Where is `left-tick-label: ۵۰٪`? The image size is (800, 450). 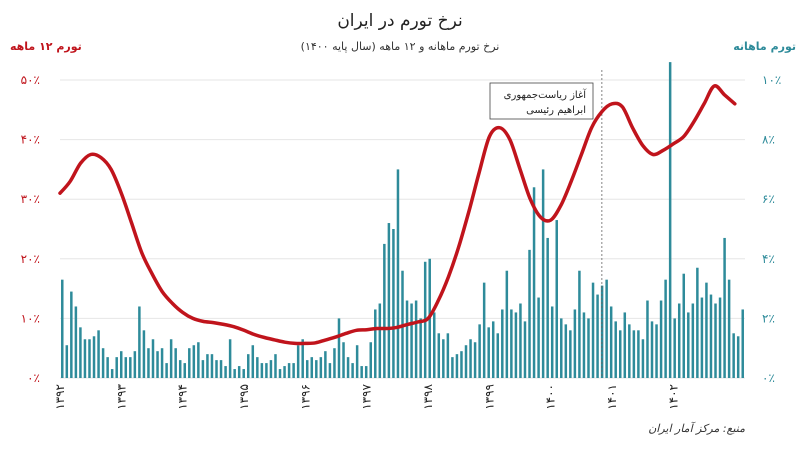
left-tick-label: ۵۰٪ is located at coordinates (30, 80).